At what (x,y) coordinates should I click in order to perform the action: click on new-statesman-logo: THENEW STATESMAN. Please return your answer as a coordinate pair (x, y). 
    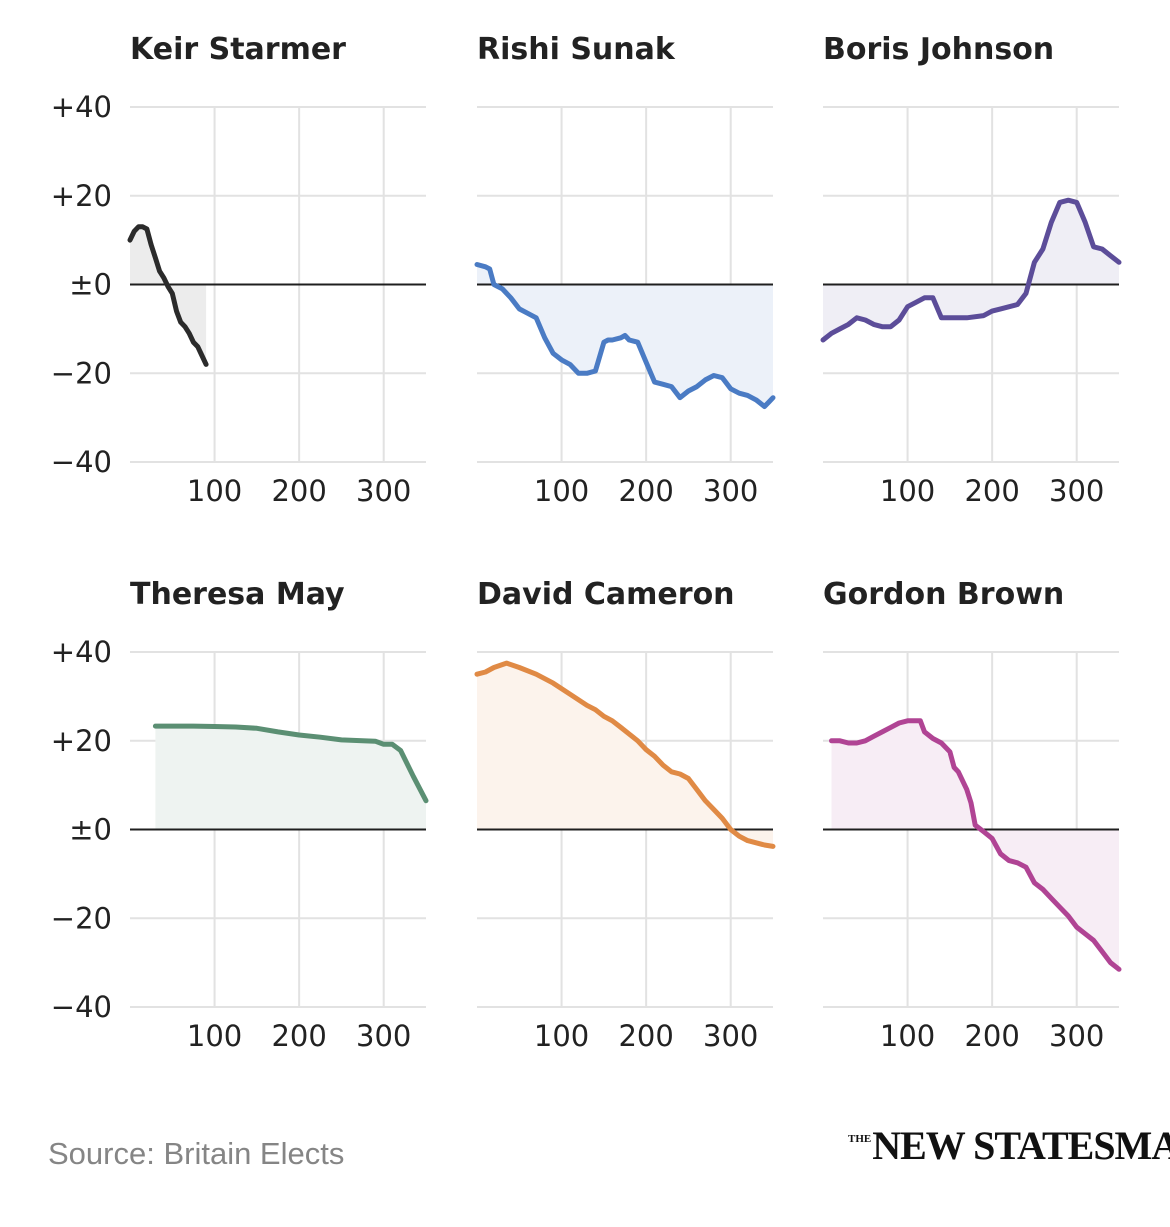
    Looking at the image, I should click on (1009, 1145).